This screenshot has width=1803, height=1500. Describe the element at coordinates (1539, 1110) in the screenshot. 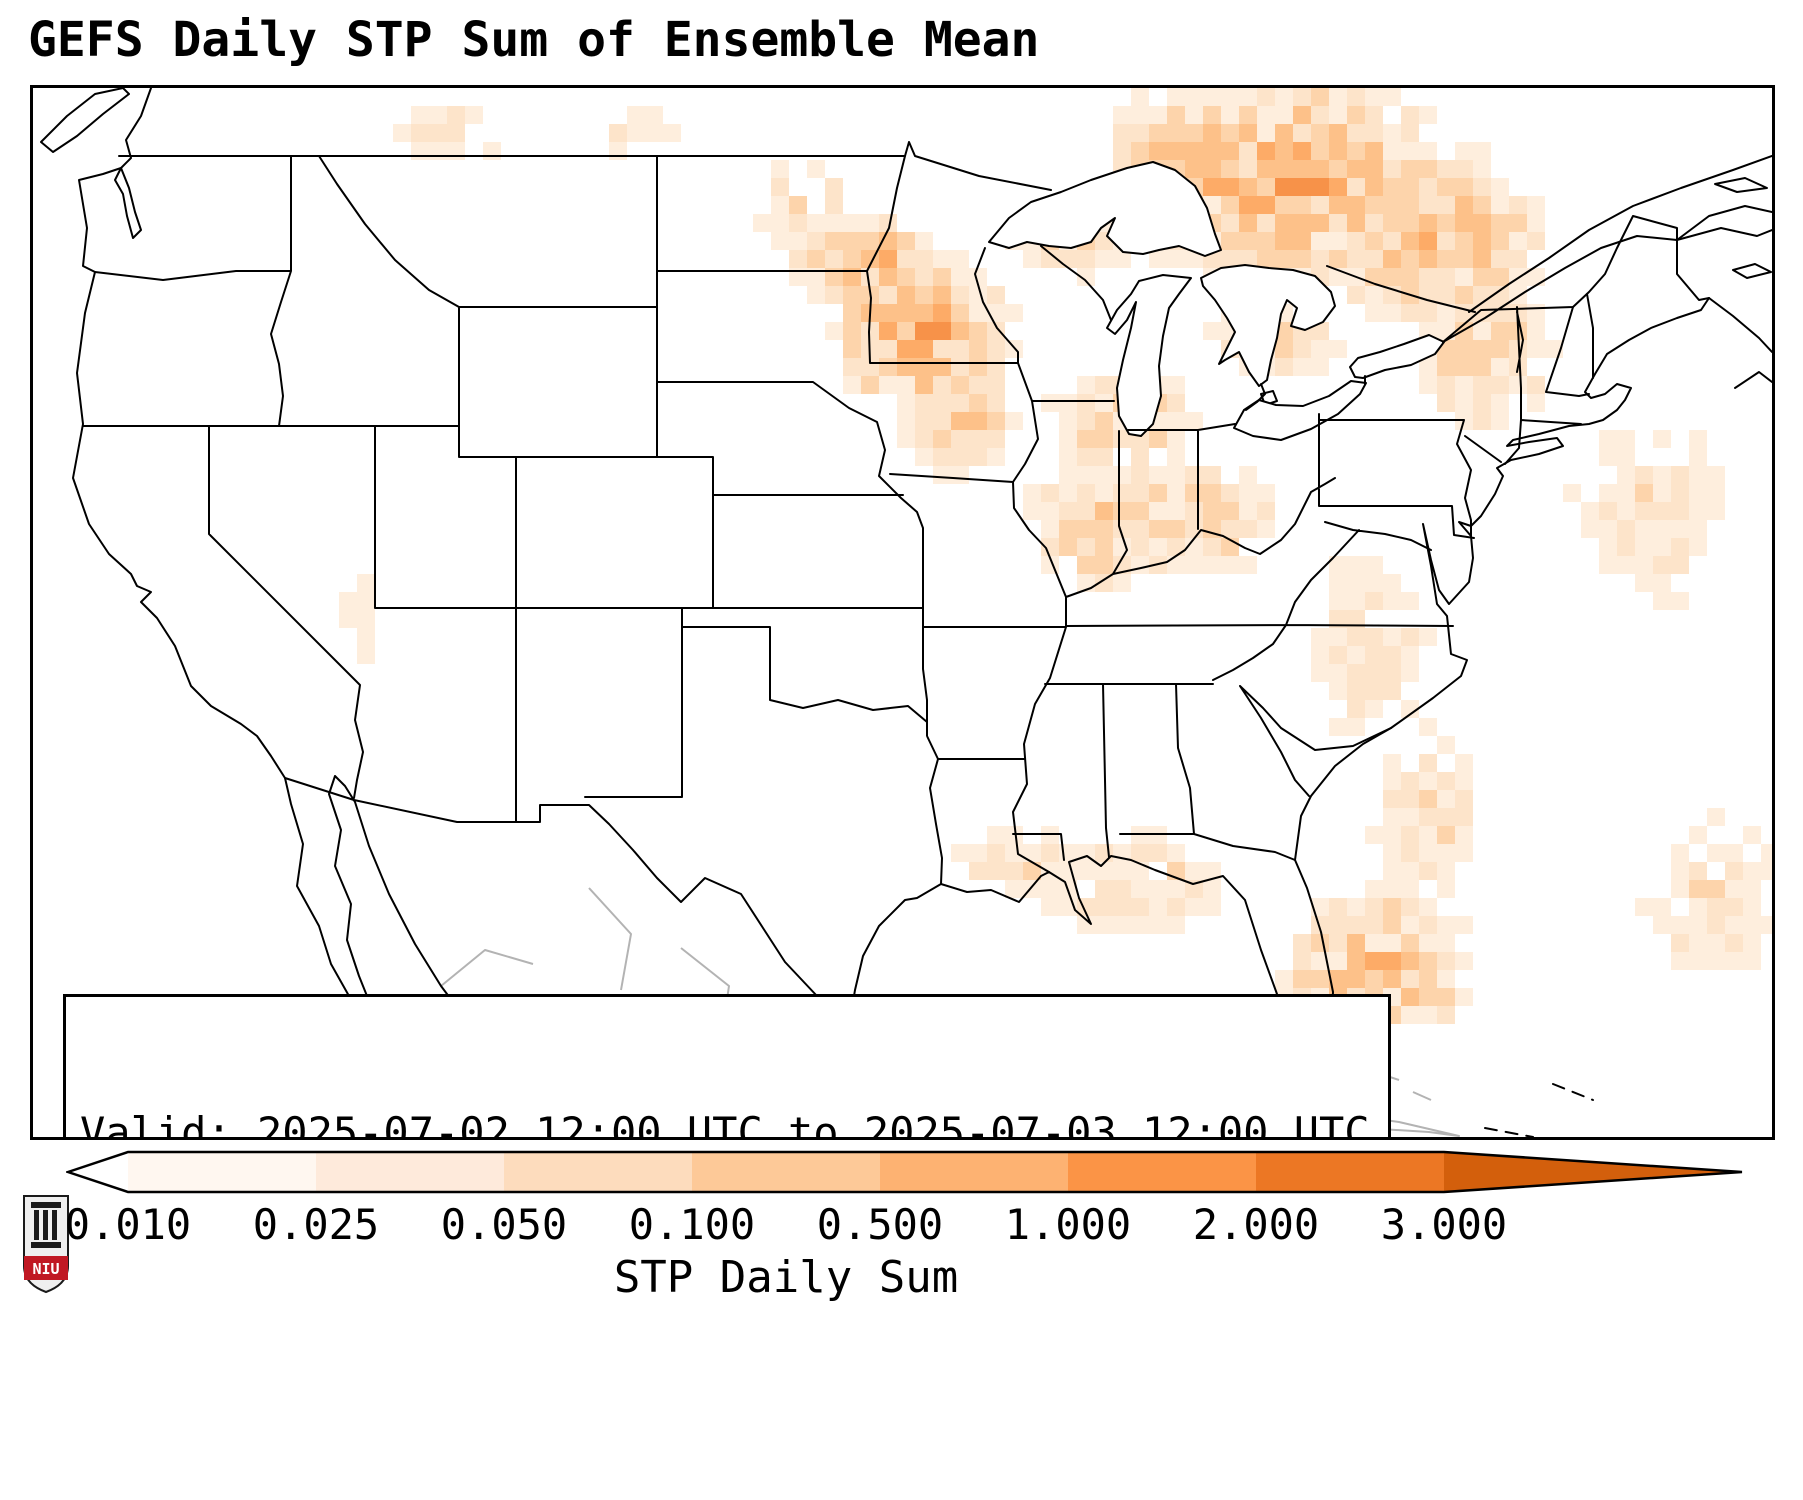

I see `bahamas-dashes` at that location.